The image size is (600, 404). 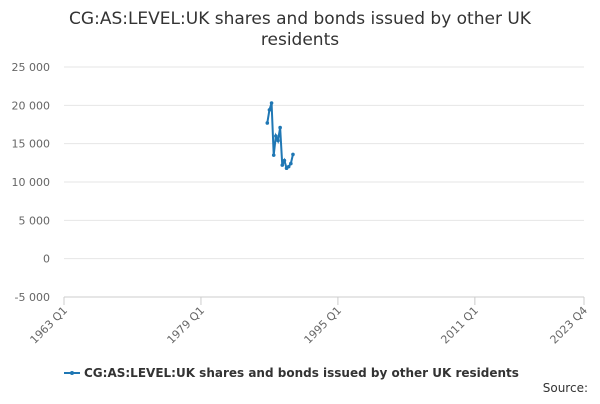 I want to click on x-tick-label: 1963 Q1, so click(x=49, y=325).